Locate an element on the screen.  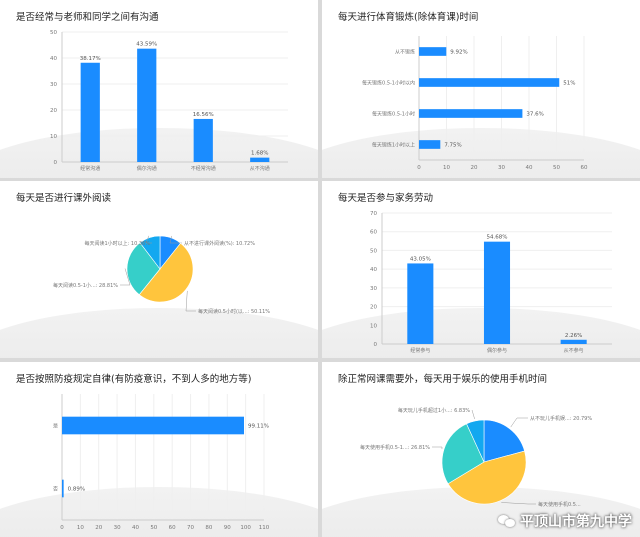
slice-label: 每天阅读0.5小时(以...: 50.11% is located at coordinates (234, 311).